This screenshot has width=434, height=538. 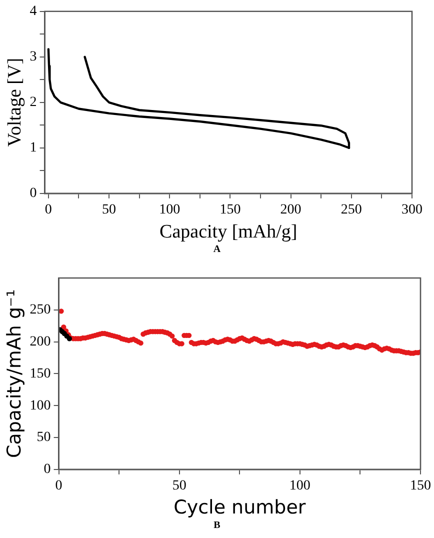 I want to click on x-axis-title: Cycle number, so click(x=240, y=507).